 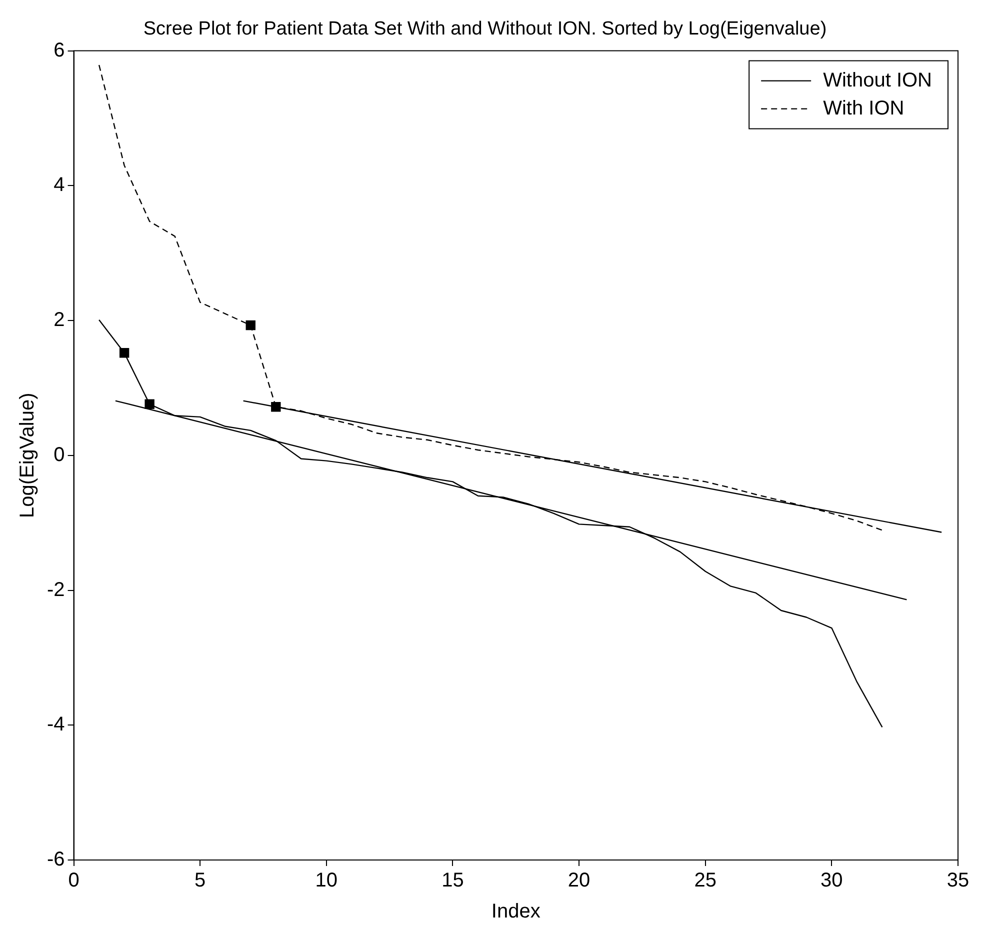 I want to click on legend-label: With ION, so click(x=863, y=108).